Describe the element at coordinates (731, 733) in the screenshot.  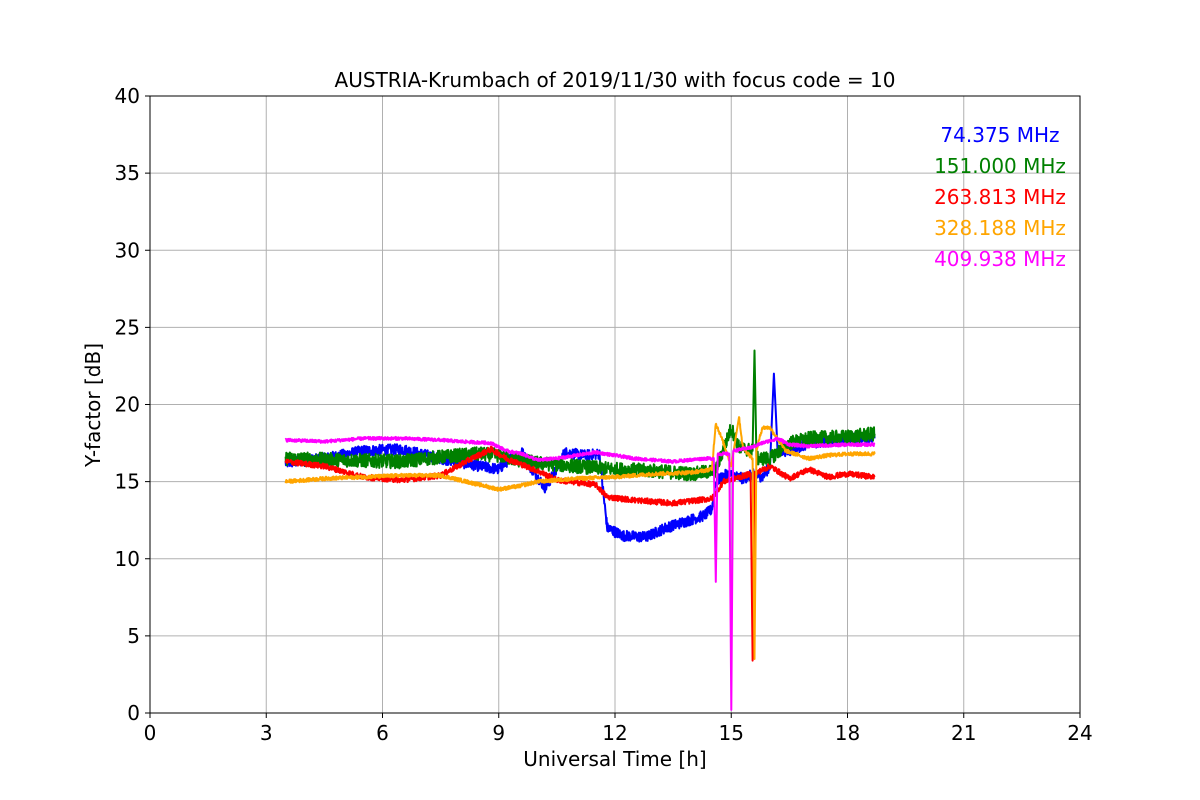
I see `x-tick-label: 15` at that location.